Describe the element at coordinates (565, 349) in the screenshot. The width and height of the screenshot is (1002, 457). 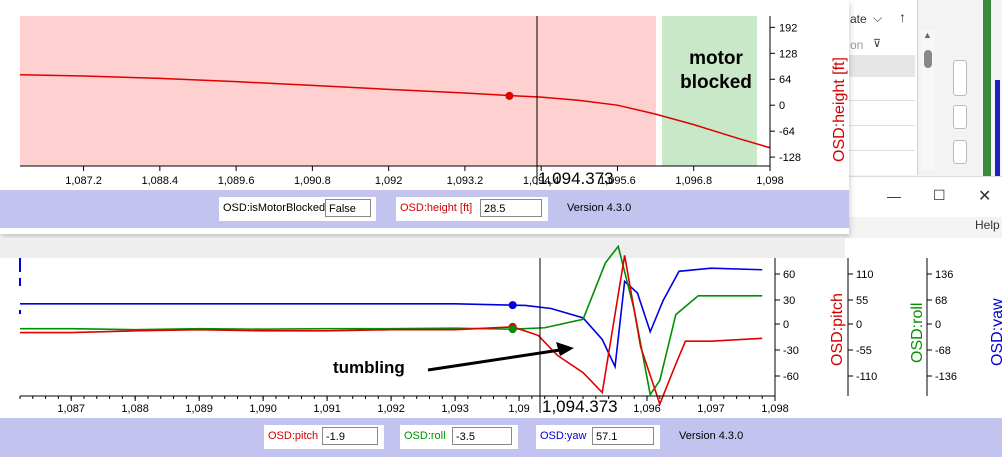
I see `annotation-arrowhead` at that location.